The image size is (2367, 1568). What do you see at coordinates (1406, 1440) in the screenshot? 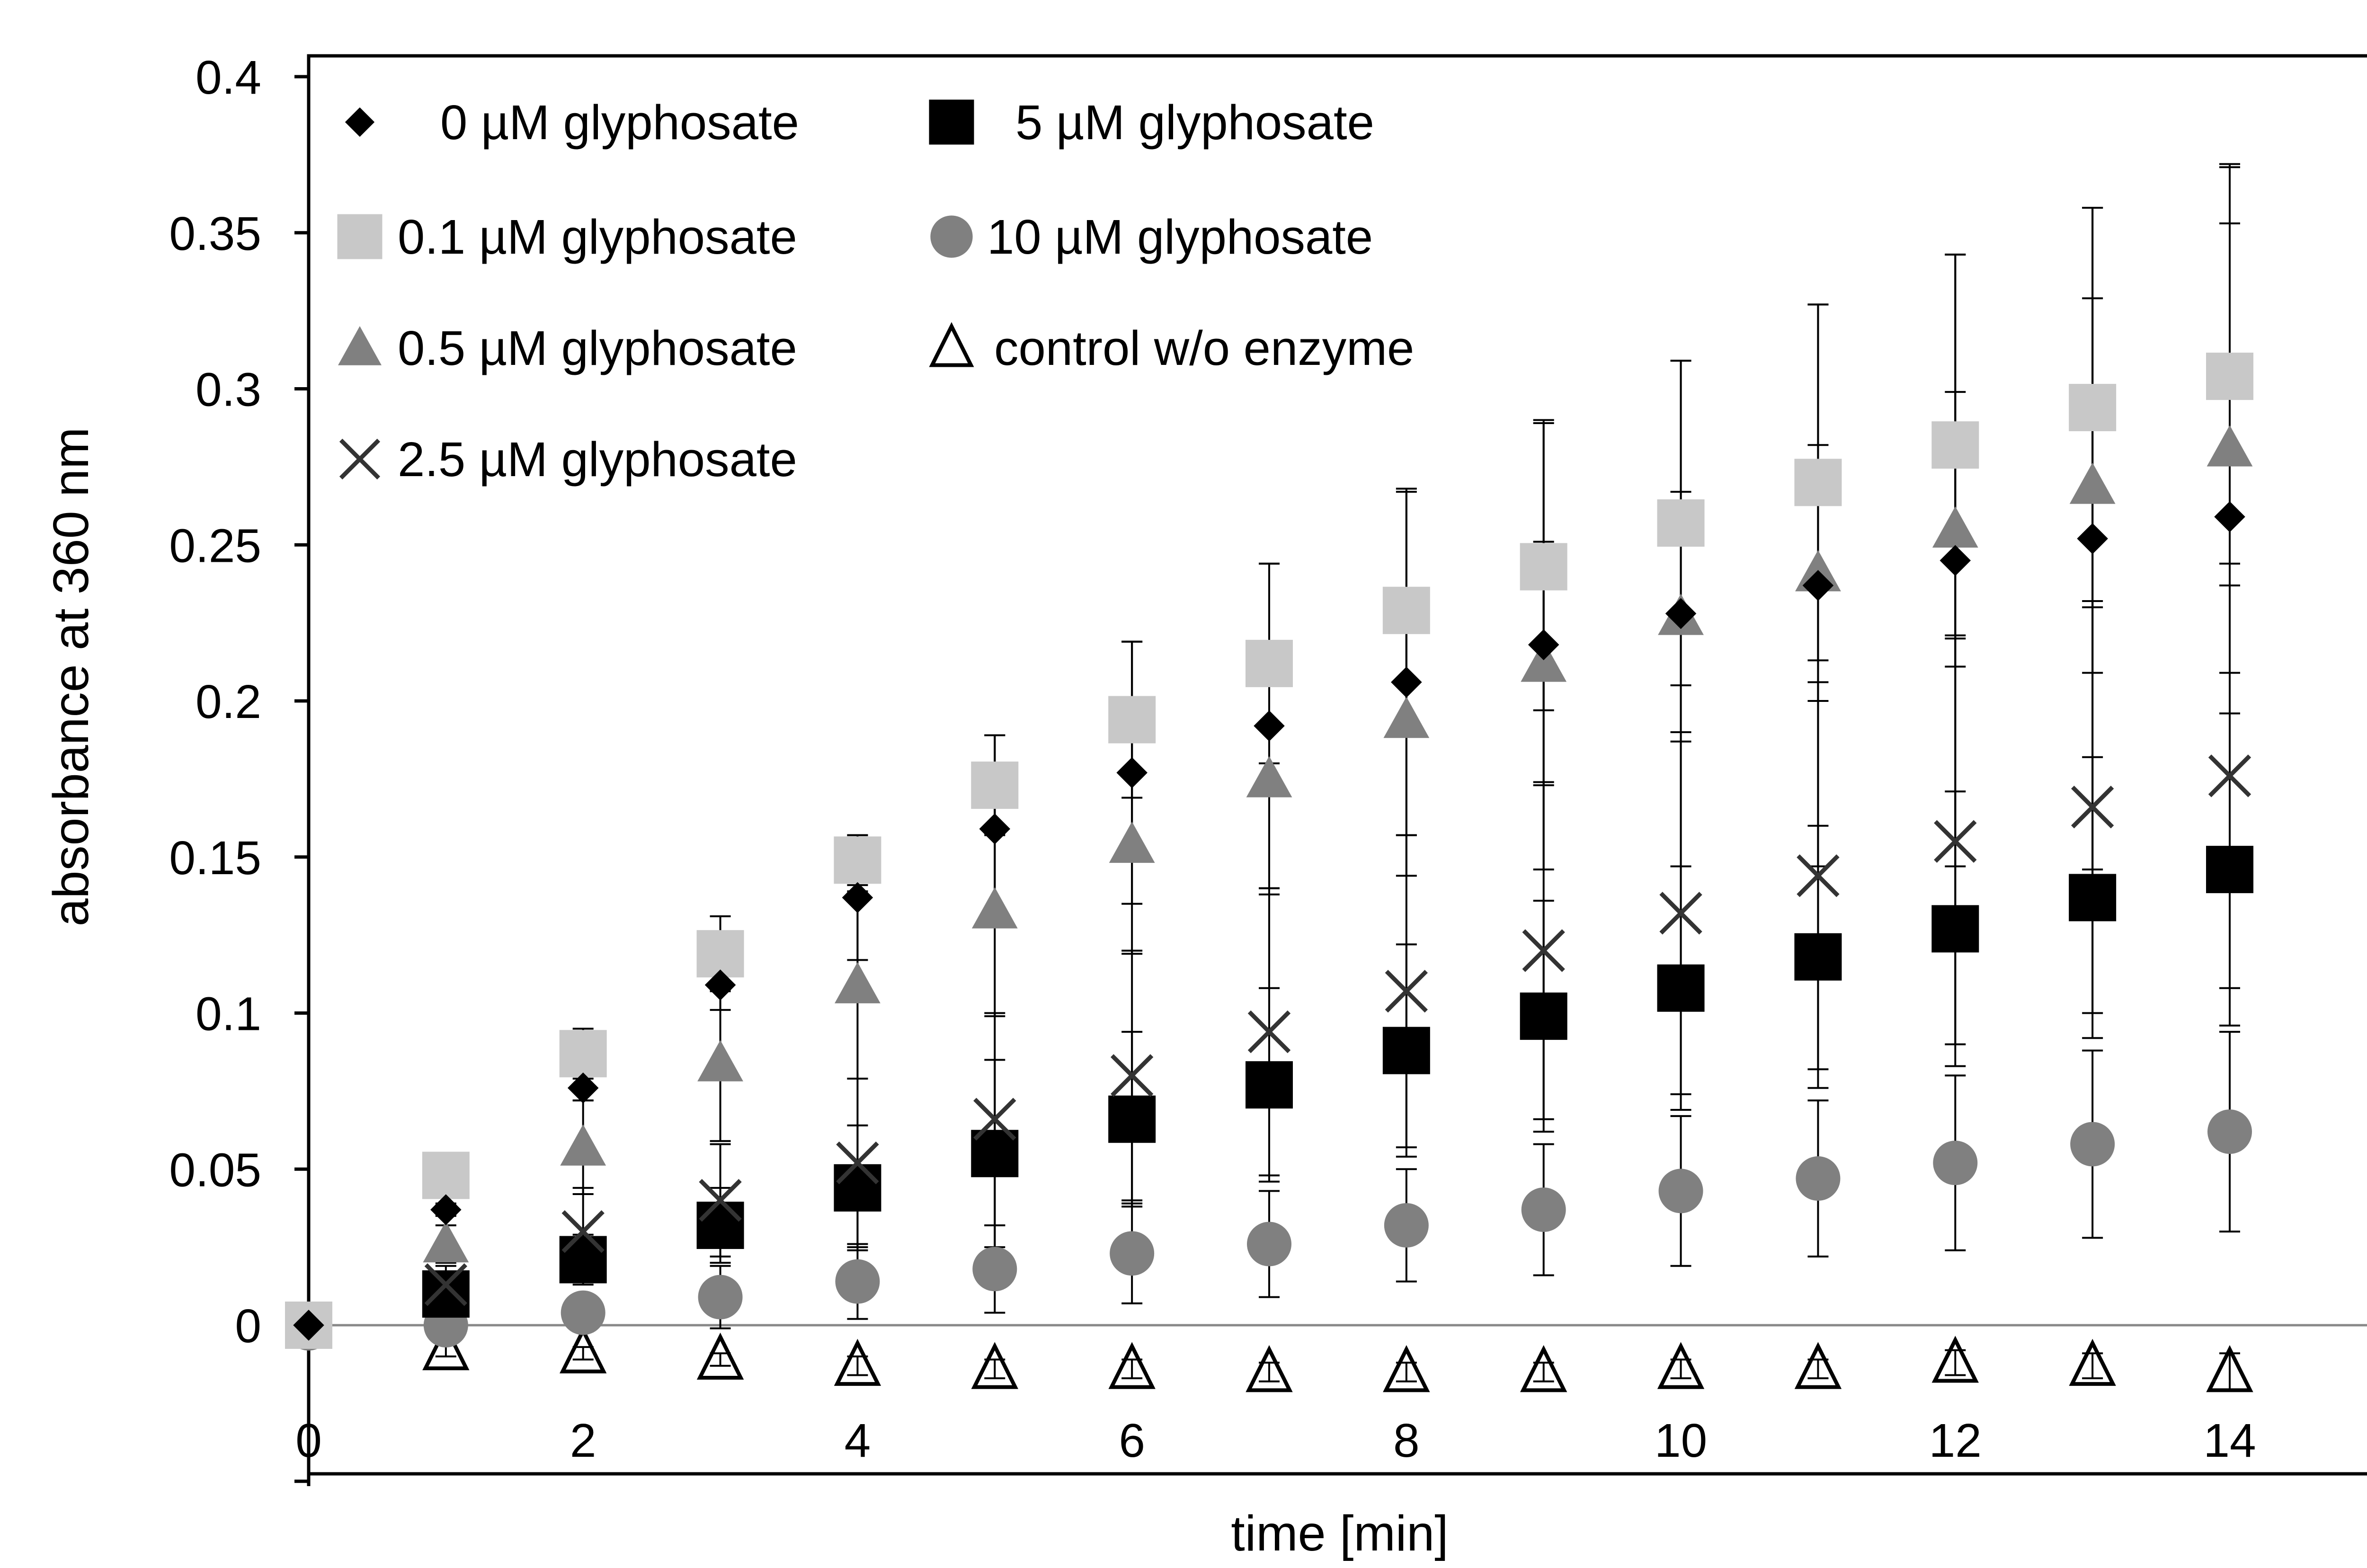
I see `x-tick-label: 8` at bounding box center [1406, 1440].